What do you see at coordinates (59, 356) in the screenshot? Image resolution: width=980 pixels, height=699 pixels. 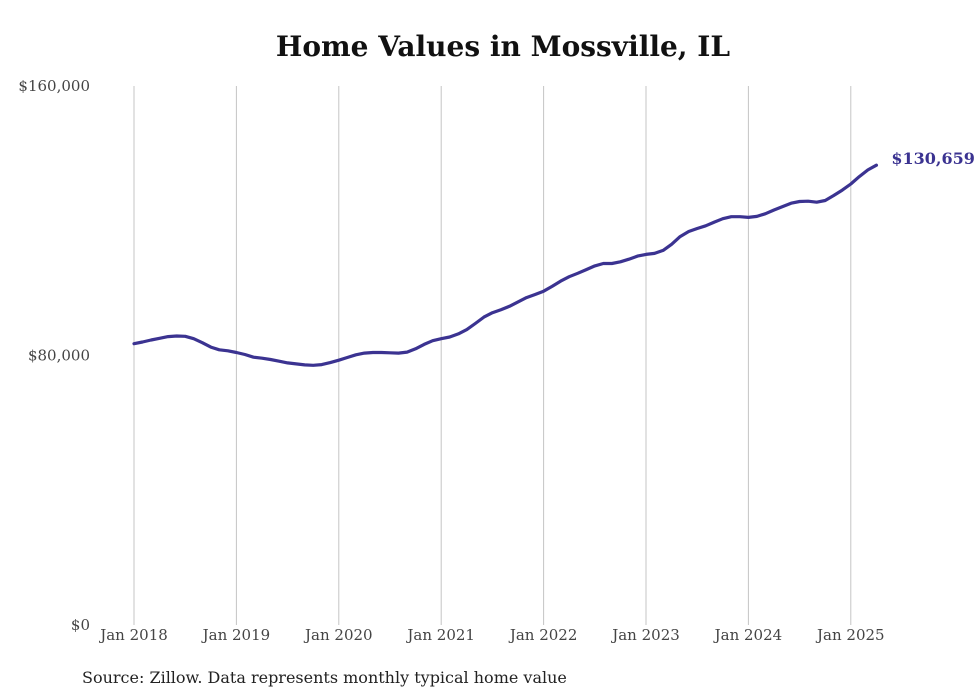 I see `y-tick-label: $80,000` at bounding box center [59, 356].